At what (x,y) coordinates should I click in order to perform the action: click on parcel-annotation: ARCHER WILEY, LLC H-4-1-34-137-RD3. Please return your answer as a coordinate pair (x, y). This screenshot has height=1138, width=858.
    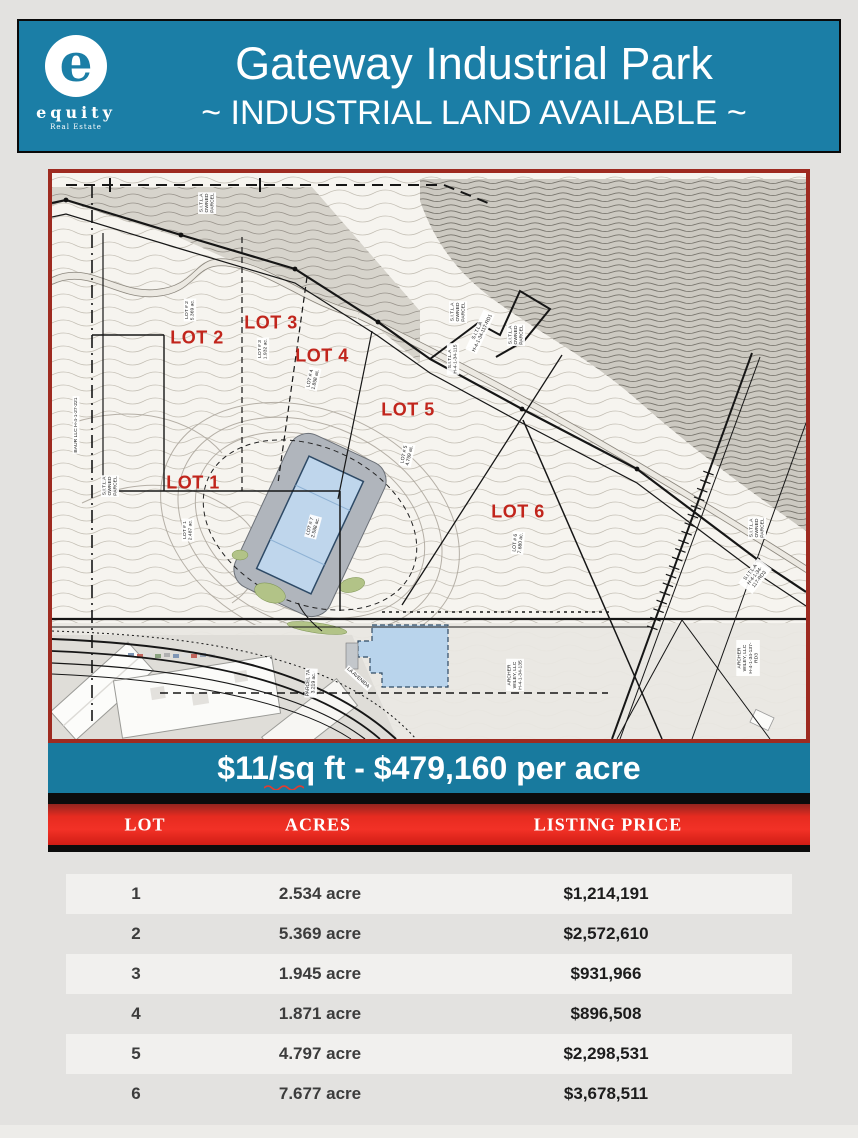
    Looking at the image, I should click on (748, 658).